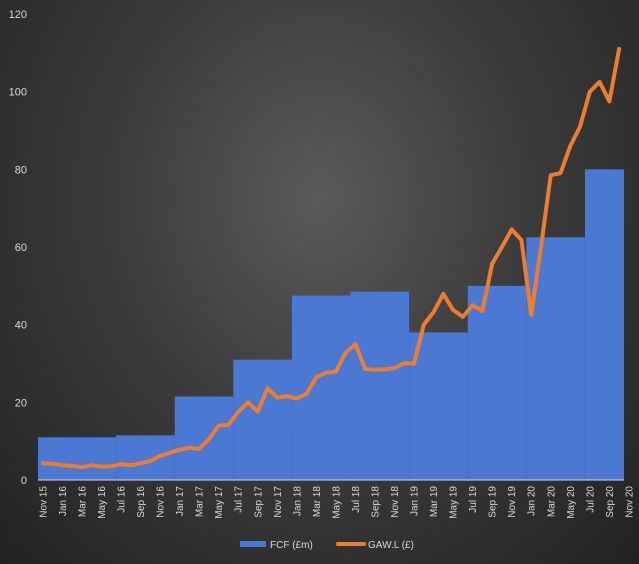 The image size is (639, 564). Describe the element at coordinates (141, 502) in the screenshot. I see `x-tick-label: Sep 16` at that location.